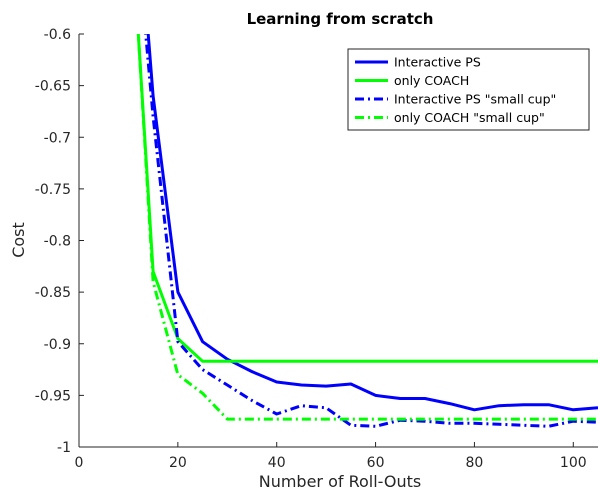 This screenshot has height=494, width=598. What do you see at coordinates (53, 87) in the screenshot?
I see `y-tick-label: -0.65` at bounding box center [53, 87].